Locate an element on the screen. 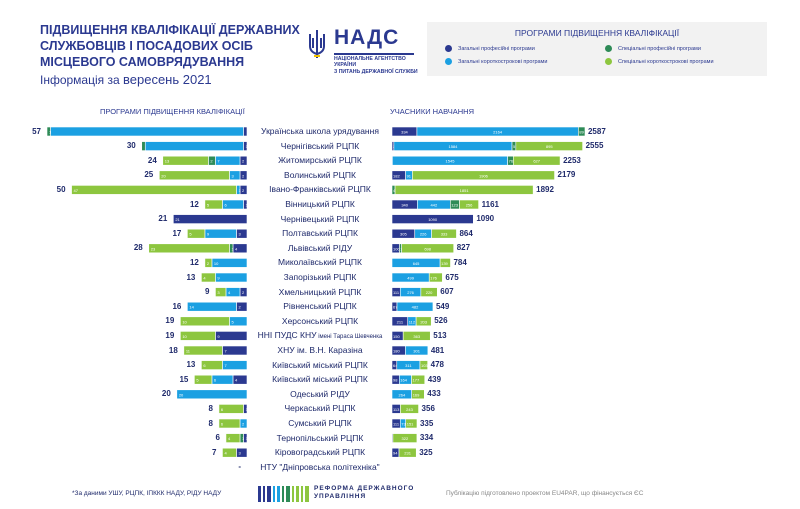 The width and height of the screenshot is (800, 509). right-segment-label: 1584 is located at coordinates (453, 146).